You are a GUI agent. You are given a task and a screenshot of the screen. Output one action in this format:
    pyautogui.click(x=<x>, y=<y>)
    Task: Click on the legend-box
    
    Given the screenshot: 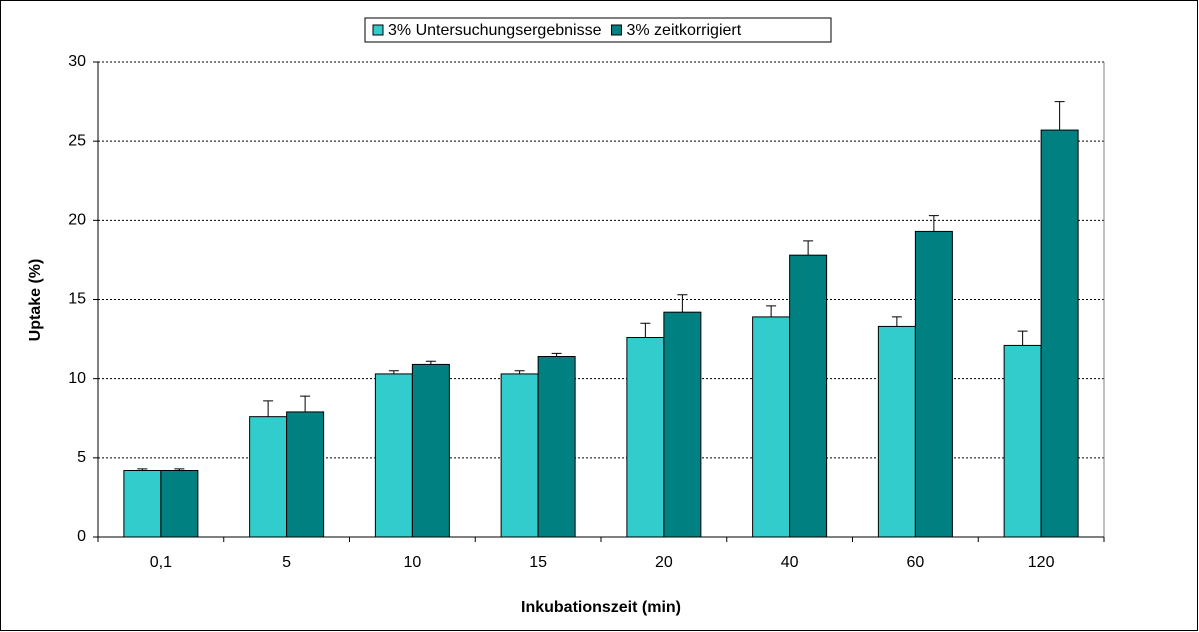 What is the action you would take?
    pyautogui.click(x=598, y=30)
    